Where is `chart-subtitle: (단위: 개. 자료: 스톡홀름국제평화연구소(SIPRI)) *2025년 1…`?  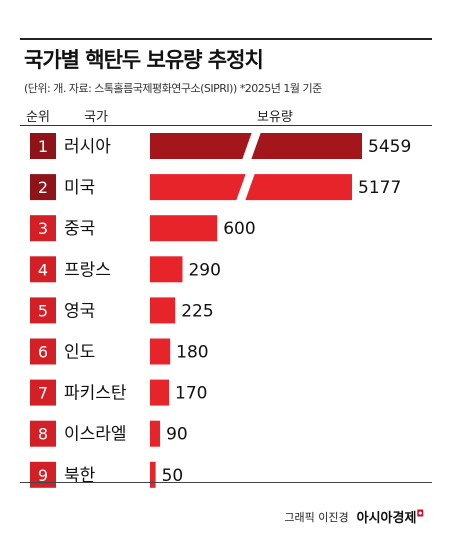 chart-subtitle: (단위: 개. 자료: 스톡홀름국제평화연구소(SIPRI)) *2025년 1… is located at coordinates (173, 88).